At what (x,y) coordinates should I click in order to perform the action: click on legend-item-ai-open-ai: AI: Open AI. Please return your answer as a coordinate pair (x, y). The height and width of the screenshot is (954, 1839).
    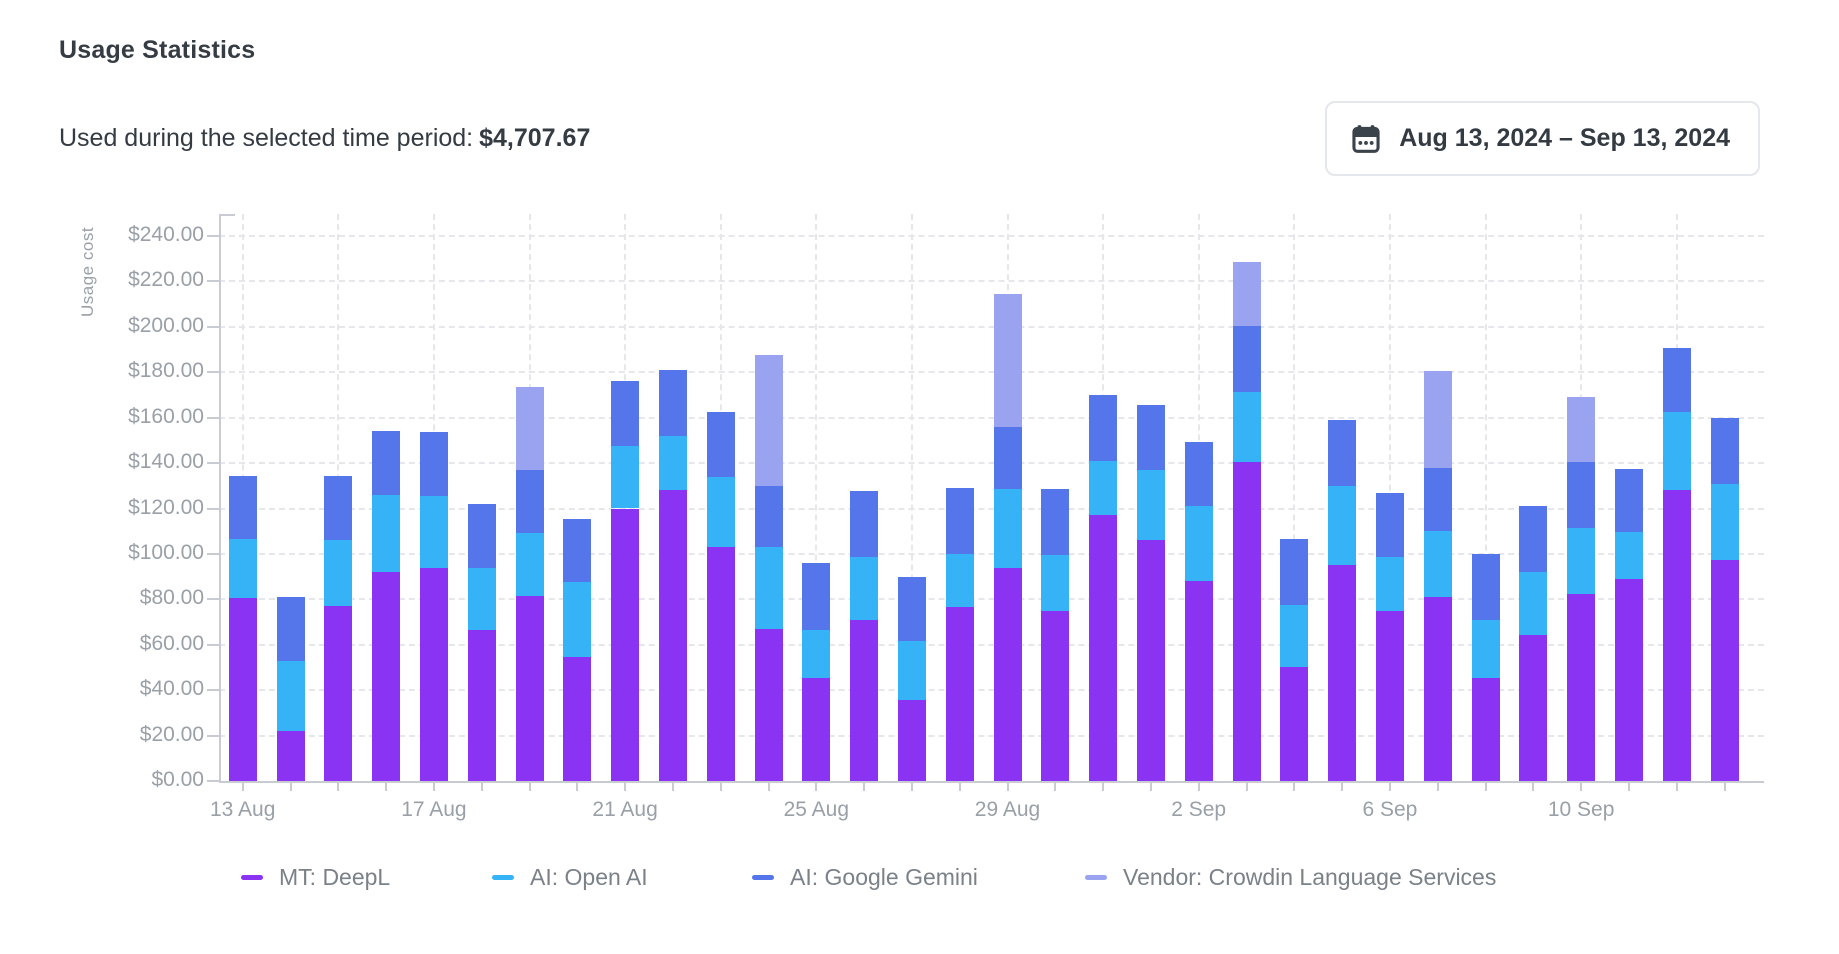
    Looking at the image, I should click on (570, 877).